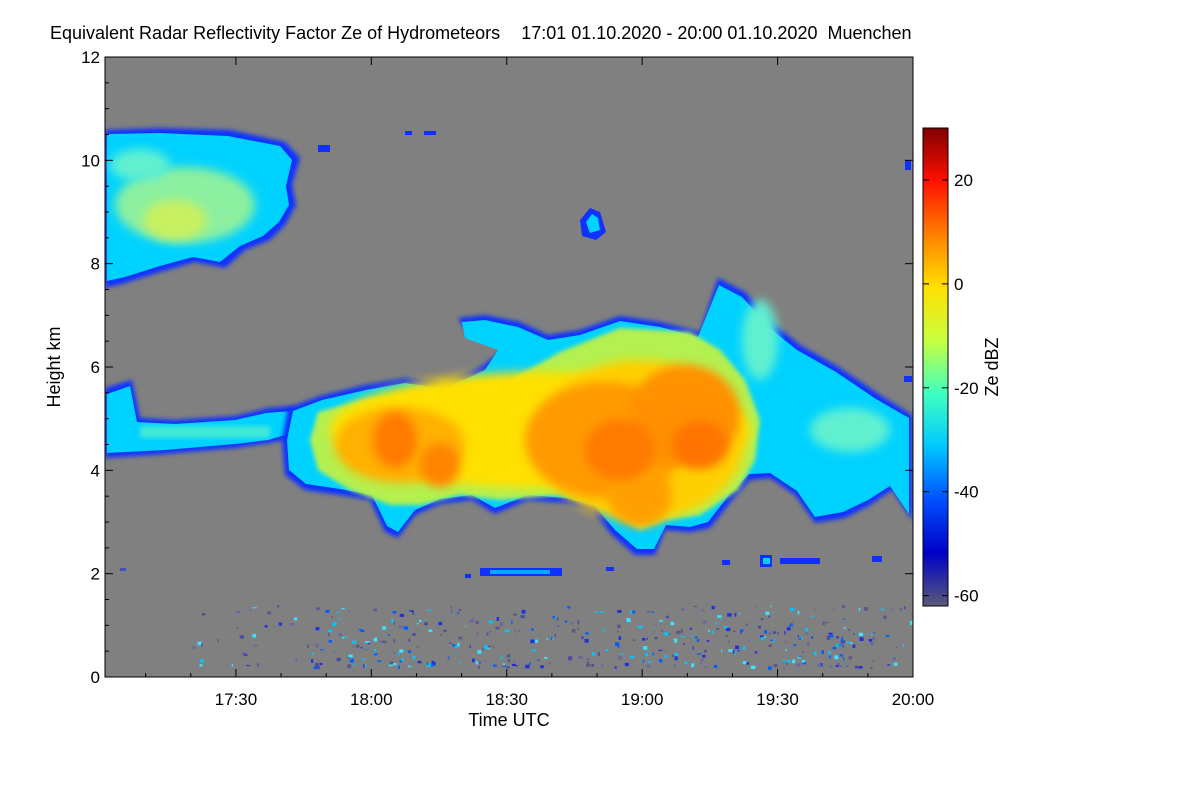  What do you see at coordinates (777, 699) in the screenshot?
I see `x-tick-label-4: 19:30` at bounding box center [777, 699].